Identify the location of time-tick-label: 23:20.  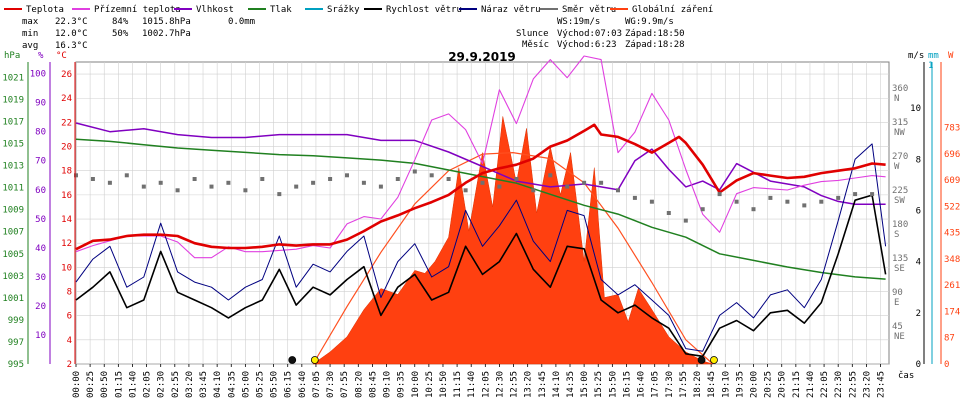
(867, 384).